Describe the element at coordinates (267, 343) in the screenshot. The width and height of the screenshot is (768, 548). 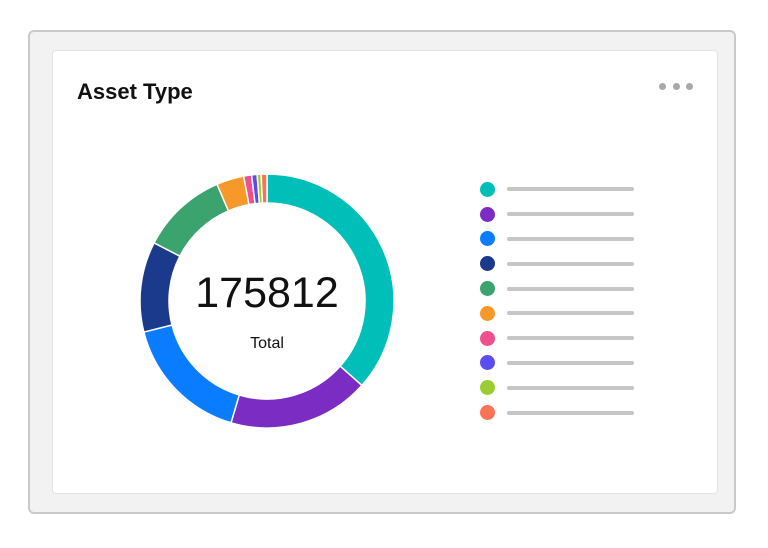
I see `donut-total-label: Total` at that location.